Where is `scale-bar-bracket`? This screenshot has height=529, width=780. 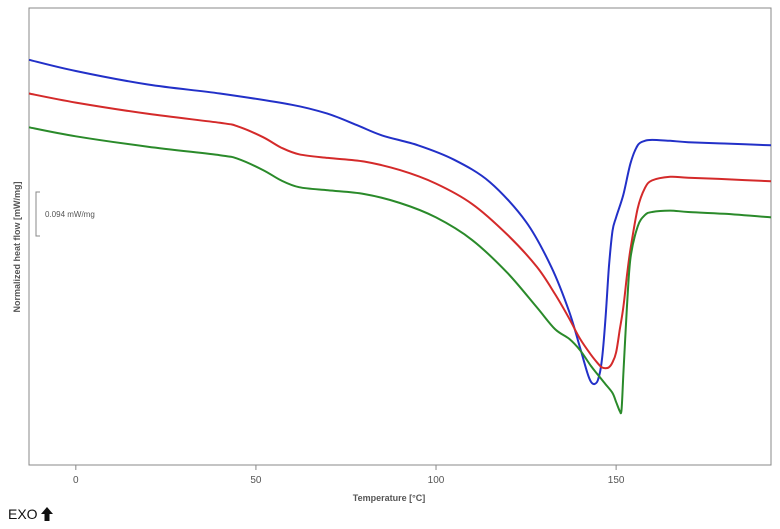 scale-bar-bracket is located at coordinates (37, 214).